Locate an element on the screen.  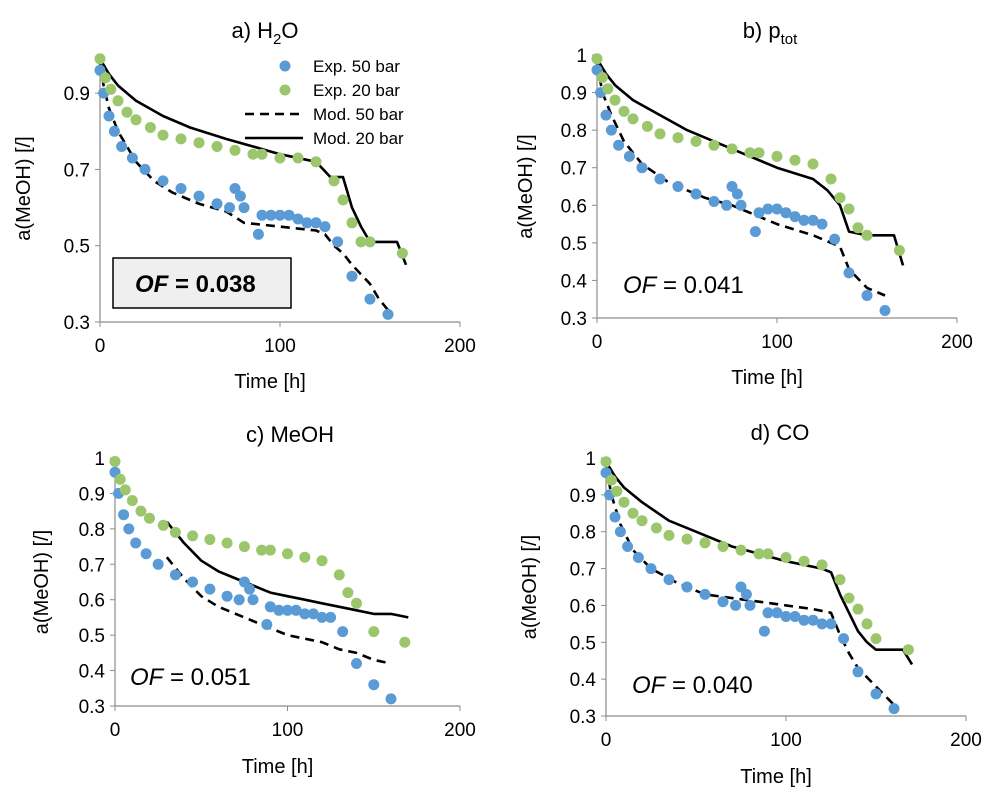
chart-title: b) ptot is located at coordinates (770, 33).